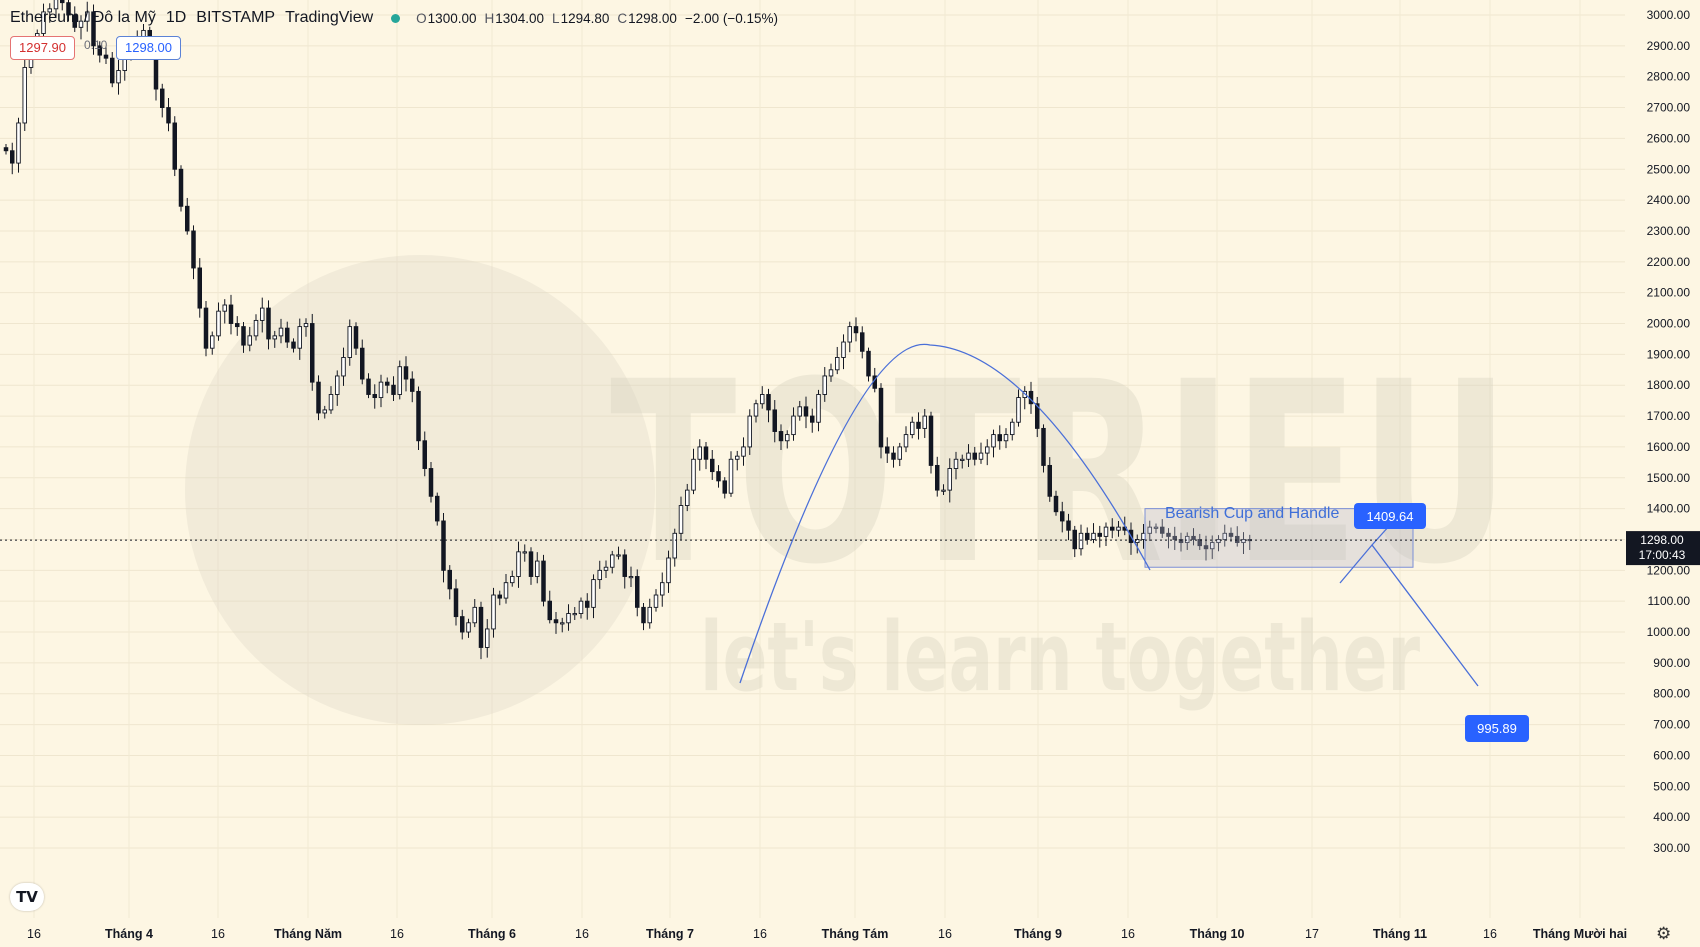 The image size is (1700, 947). What do you see at coordinates (1669, 354) in the screenshot?
I see `y-tick-label: 1900.00` at bounding box center [1669, 354].